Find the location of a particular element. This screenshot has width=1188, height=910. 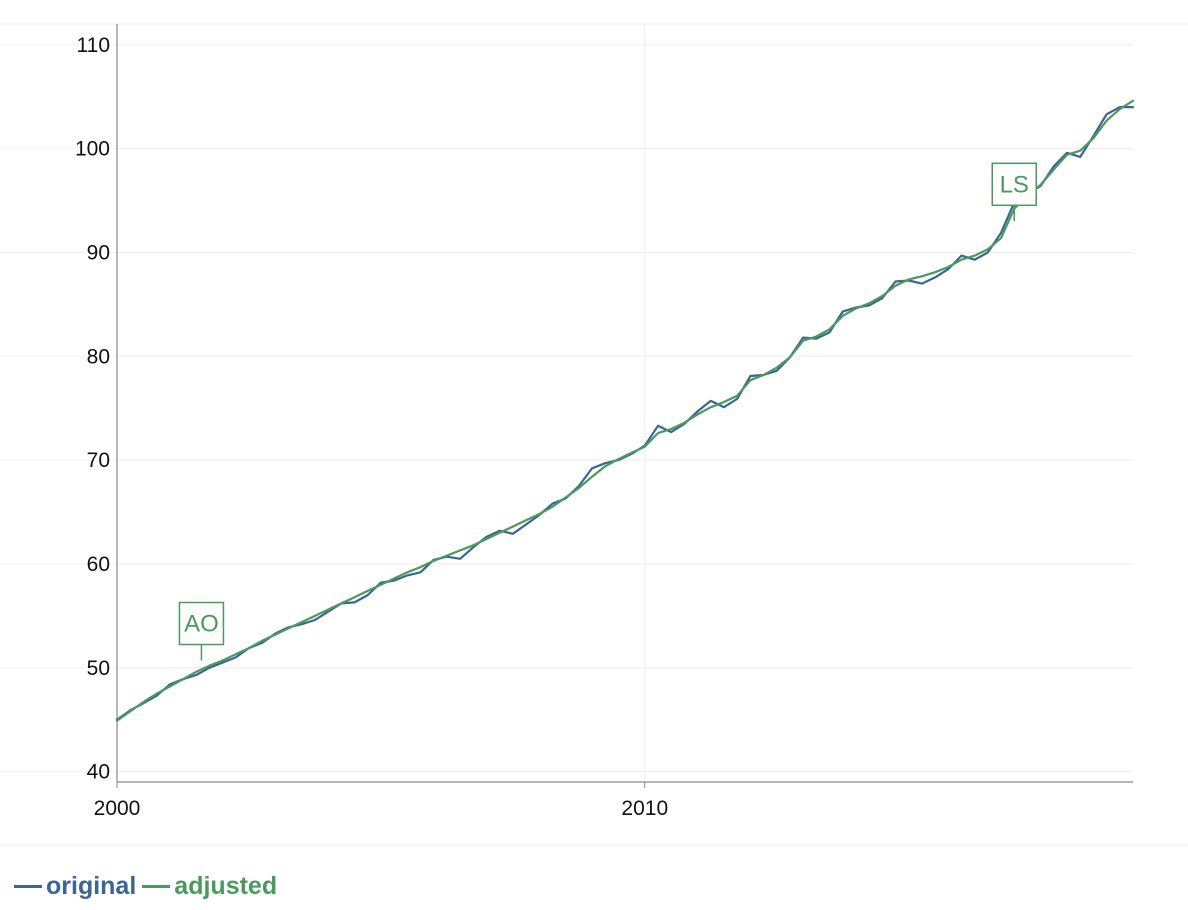

x-tick-labels: 2000 2010 is located at coordinates (381, 808).